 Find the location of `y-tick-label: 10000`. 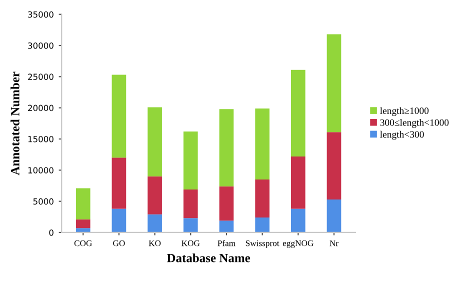

y-tick-label: 10000 is located at coordinates (41, 170).